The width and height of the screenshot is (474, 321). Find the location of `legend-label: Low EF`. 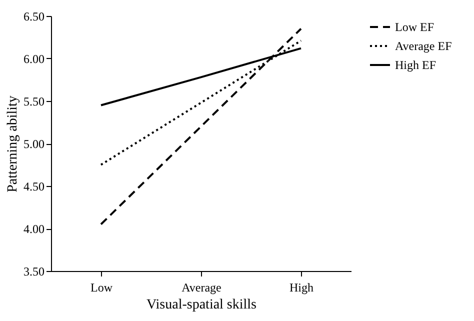

legend-label: Low EF is located at coordinates (414, 27).